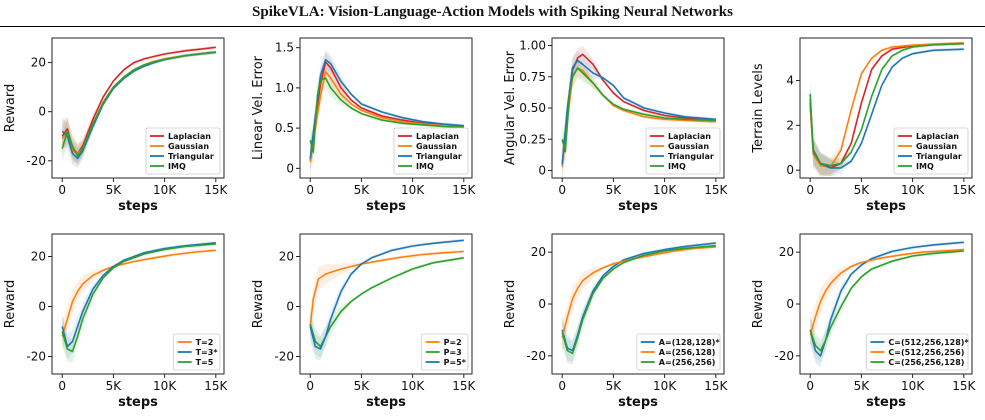  I want to click on y-tick-label: 1.00, so click(532, 46).